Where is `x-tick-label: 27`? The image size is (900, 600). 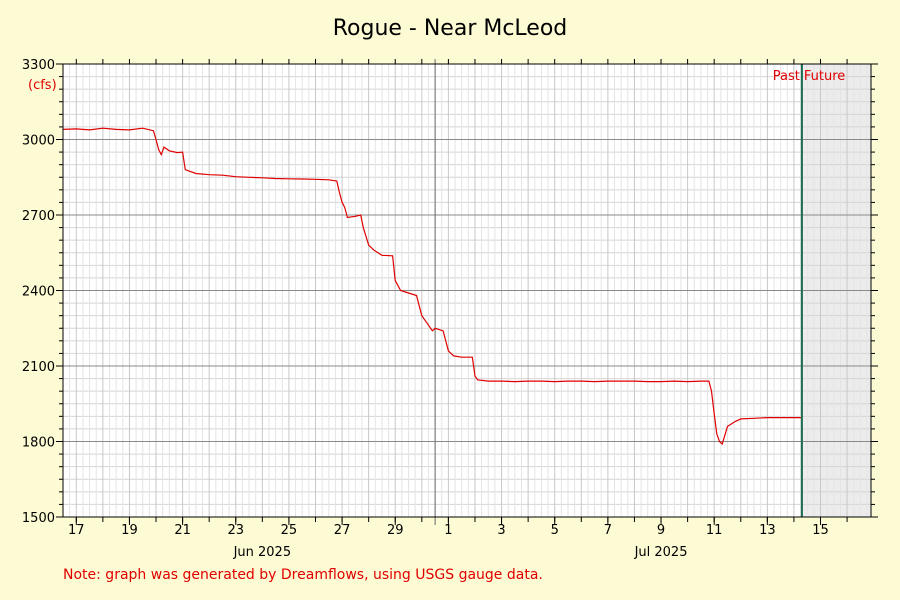 x-tick-label: 27 is located at coordinates (342, 530).